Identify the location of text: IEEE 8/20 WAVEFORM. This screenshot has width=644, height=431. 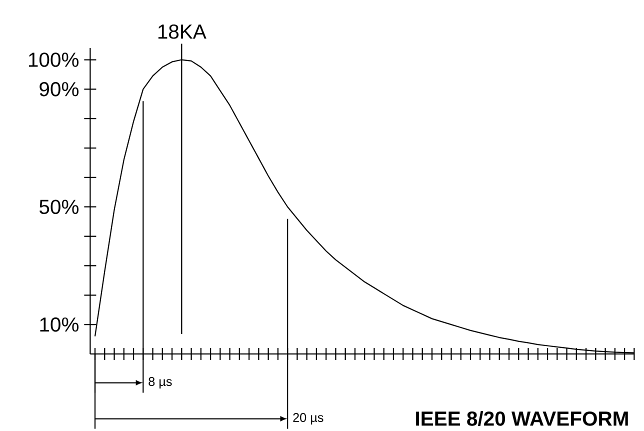
(522, 418).